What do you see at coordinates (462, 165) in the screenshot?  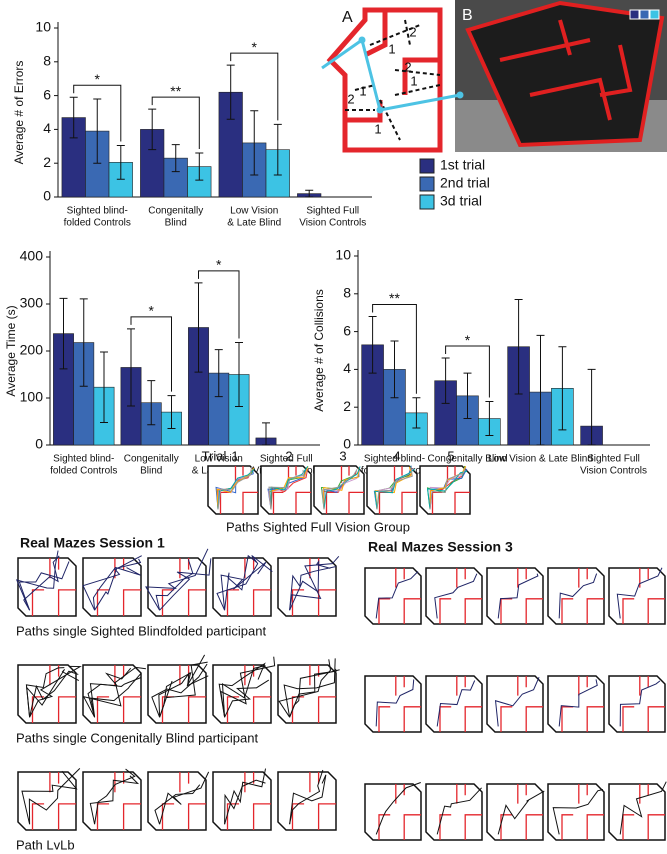 I see `legend-label: 1st trial` at bounding box center [462, 165].